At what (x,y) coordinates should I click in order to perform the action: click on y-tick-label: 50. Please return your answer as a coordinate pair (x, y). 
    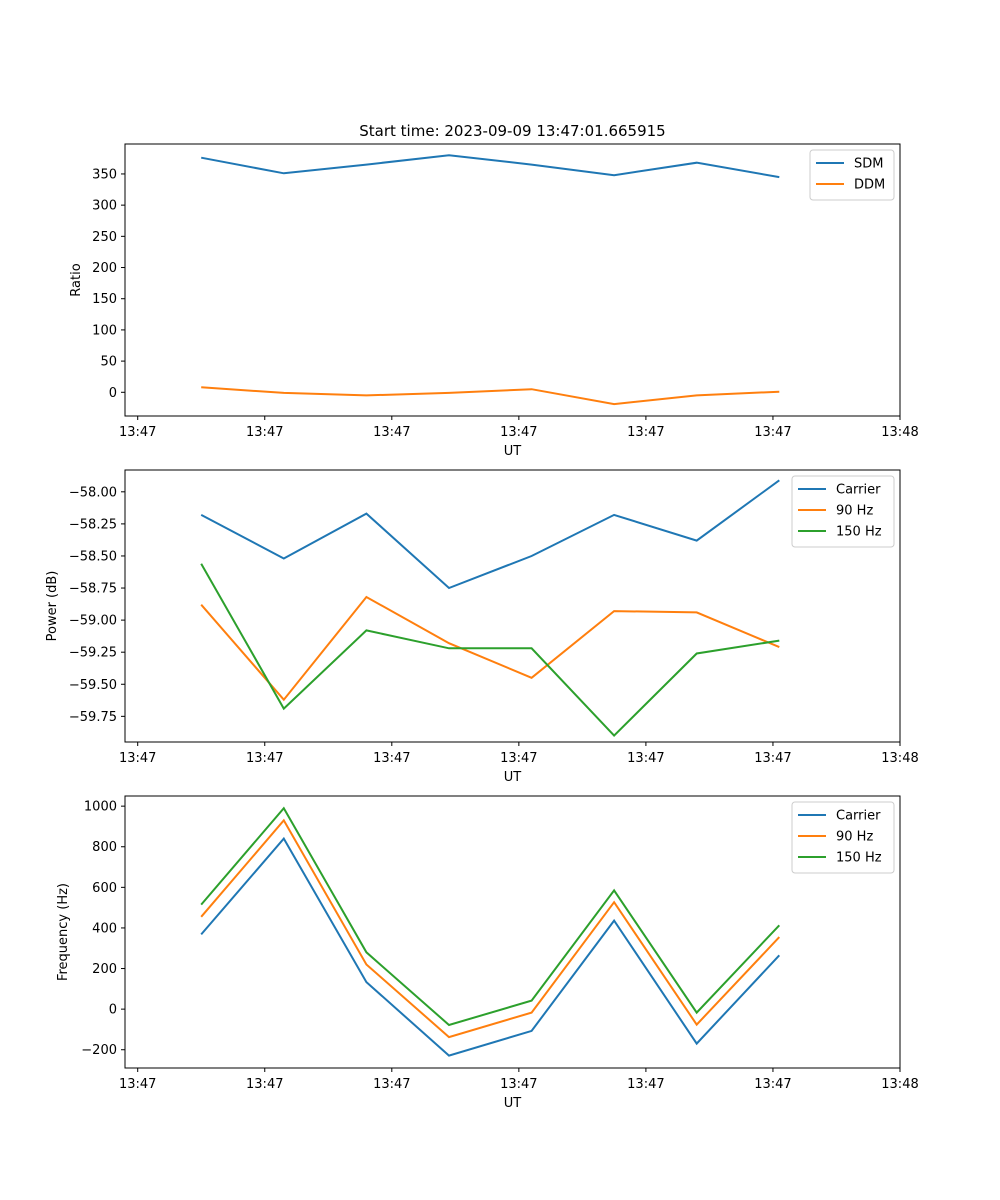
    Looking at the image, I should click on (108, 362).